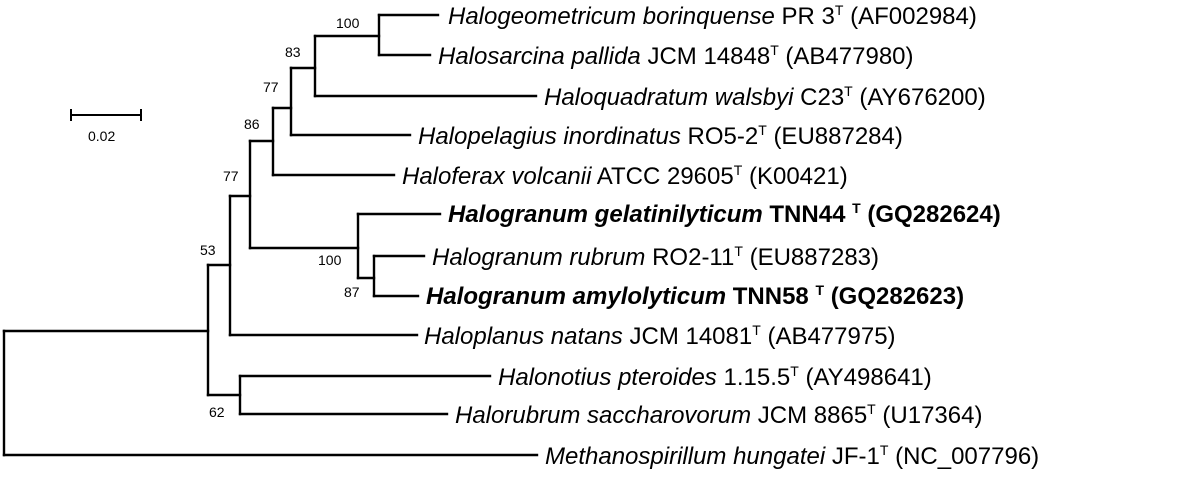 The height and width of the screenshot is (477, 1185). Describe the element at coordinates (280, 217) in the screenshot. I see `support-values: 100 83 77 86 77 53 100 87 62` at that location.